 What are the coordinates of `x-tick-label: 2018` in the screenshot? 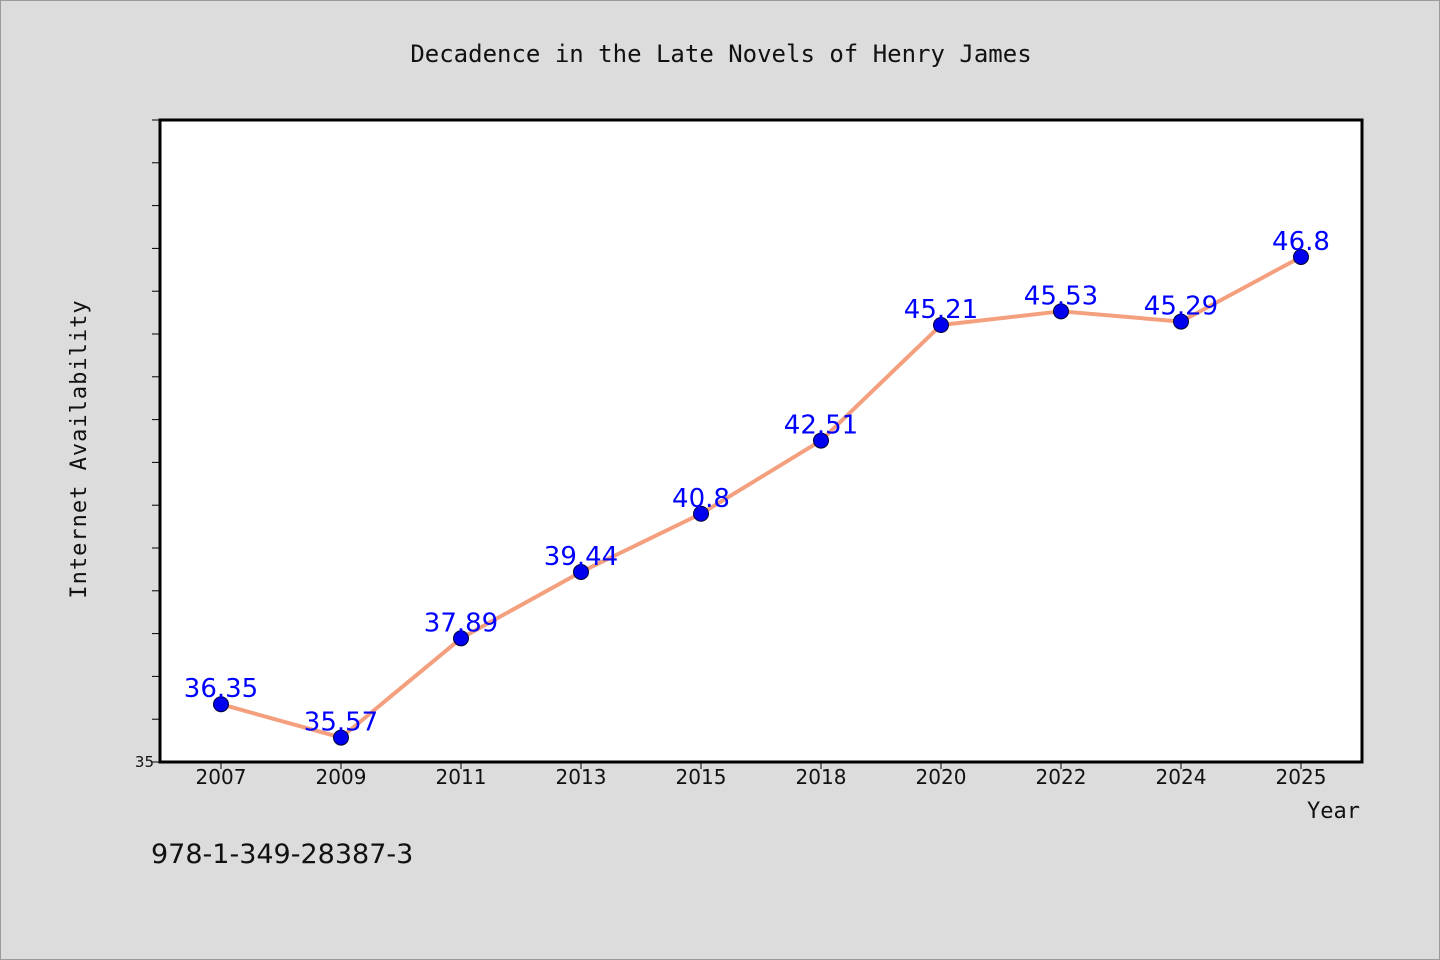 It's located at (821, 777).